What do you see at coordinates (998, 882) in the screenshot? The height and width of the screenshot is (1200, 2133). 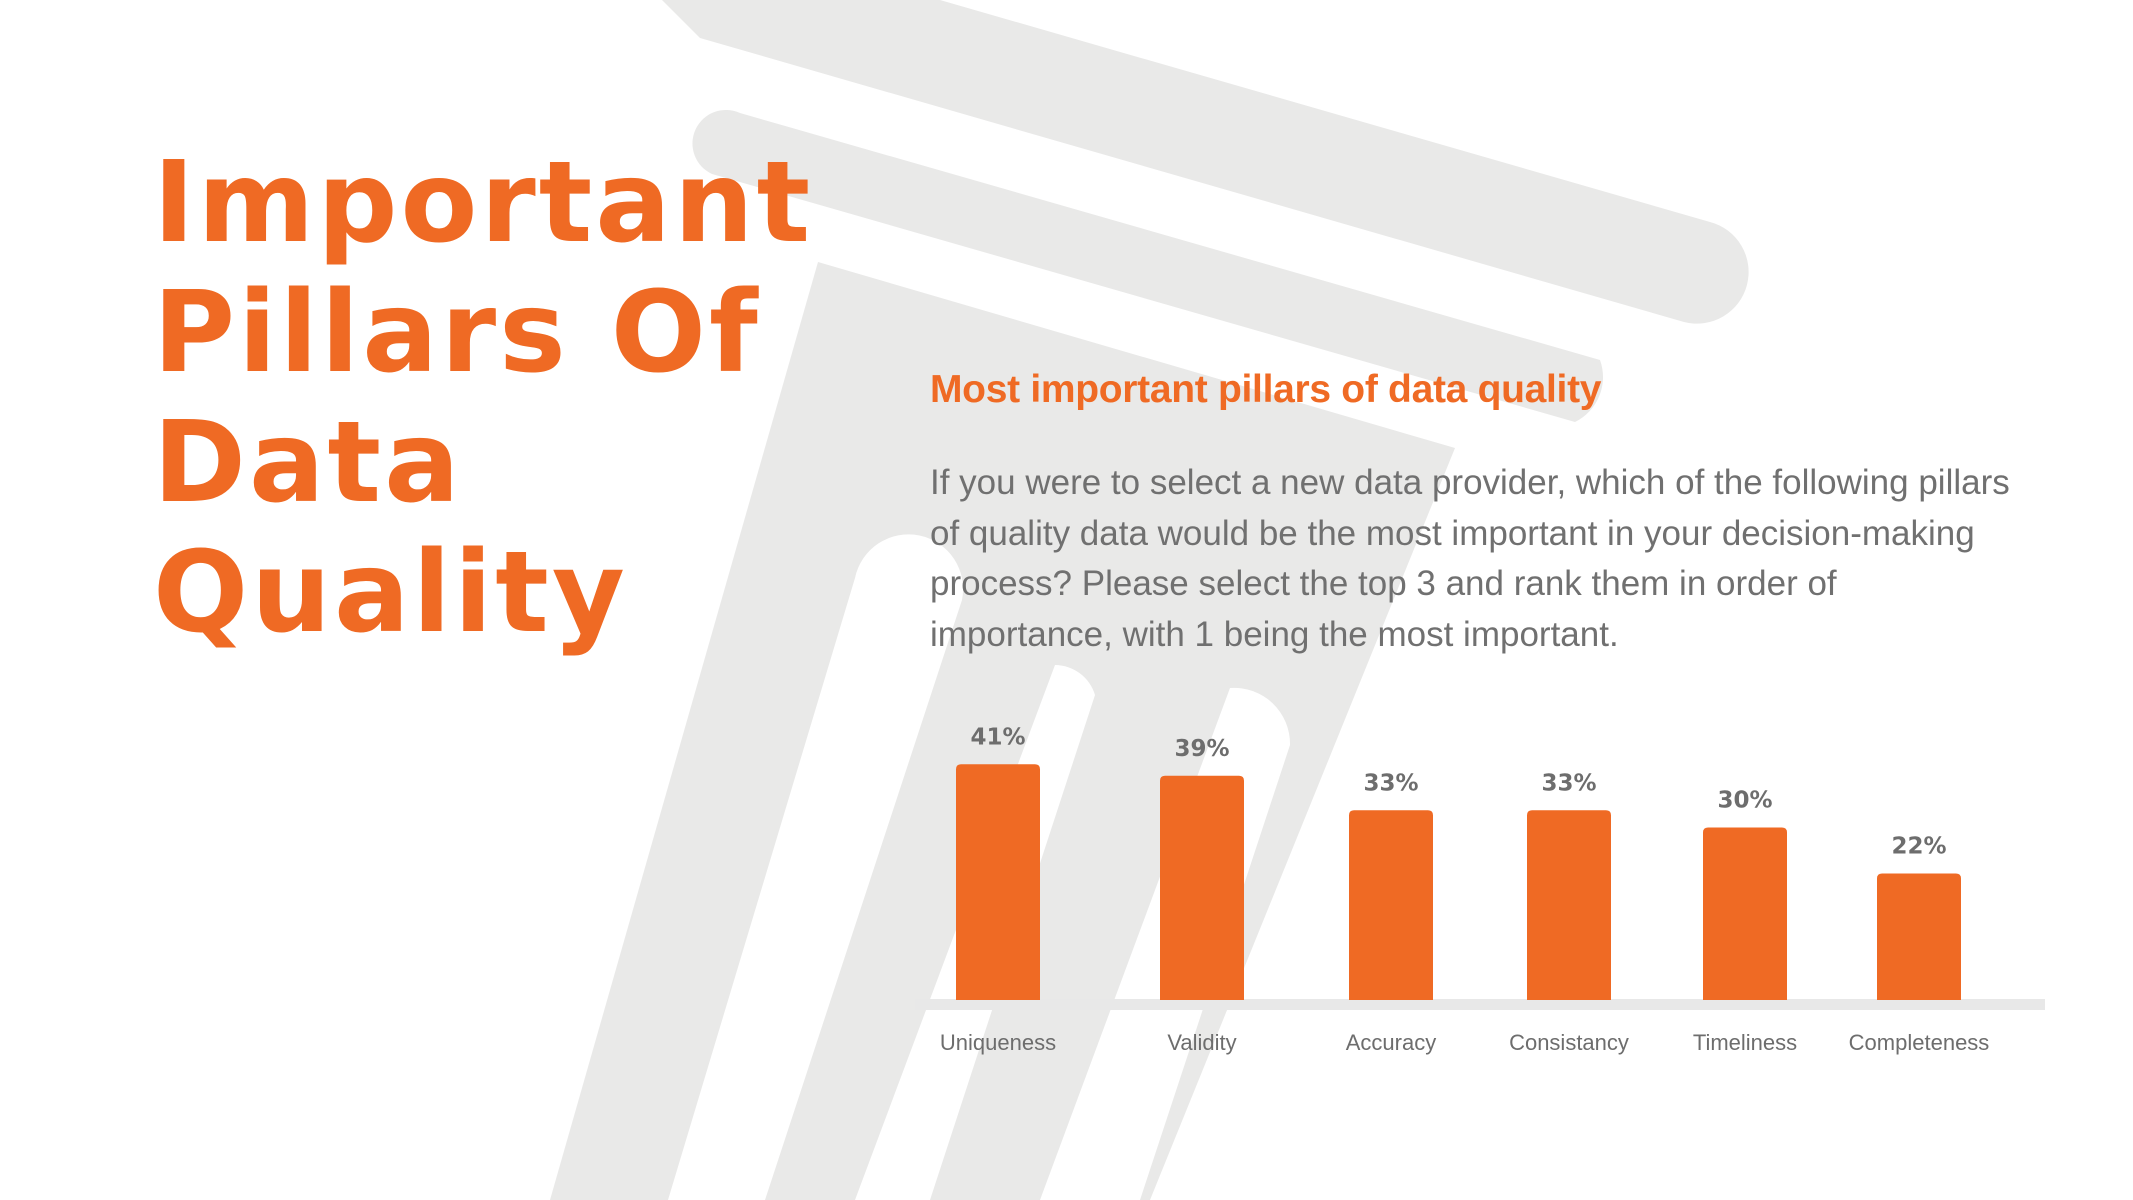 I see `bar-uniqueness` at bounding box center [998, 882].